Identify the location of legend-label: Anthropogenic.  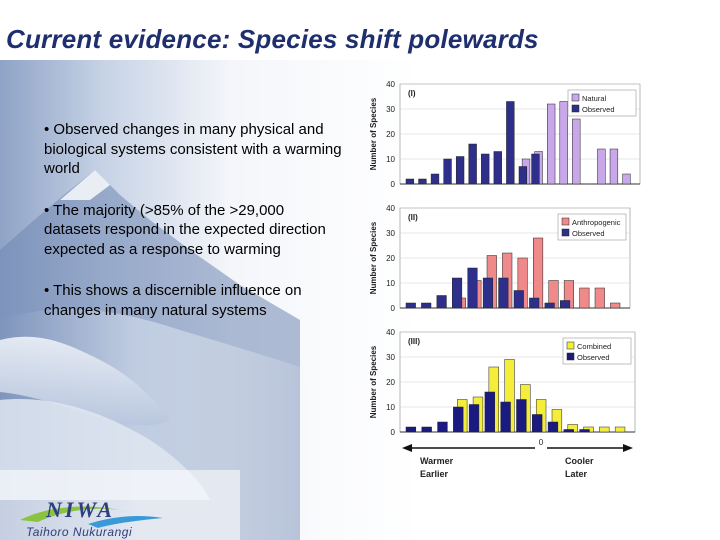
(596, 222).